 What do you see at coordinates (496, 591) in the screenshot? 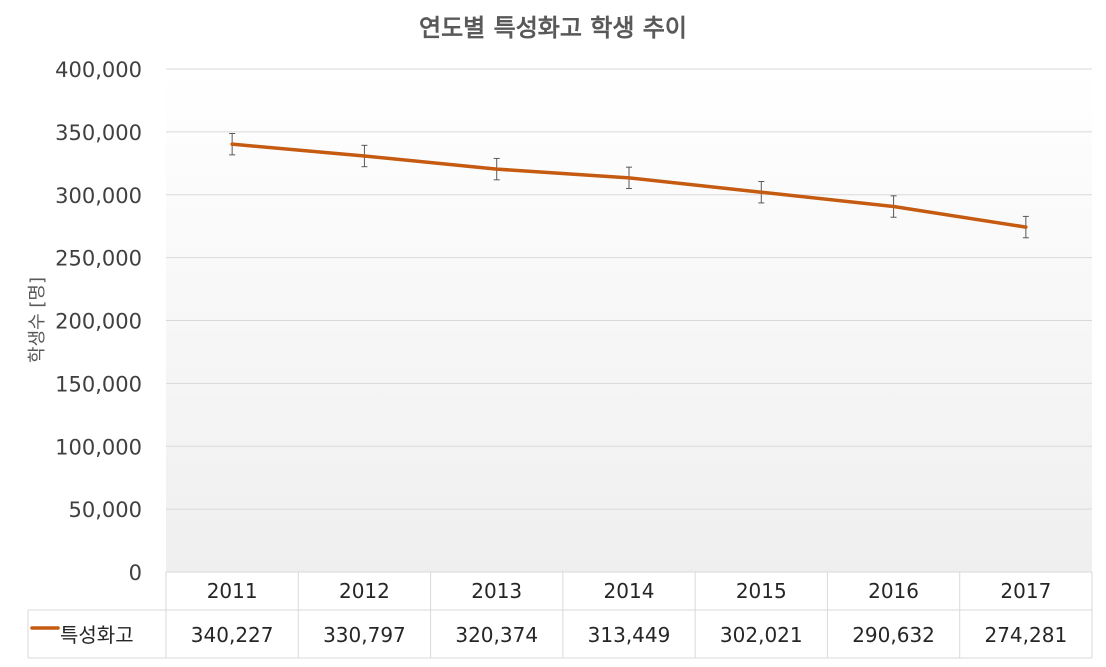
I see `x-category-label: 2013` at bounding box center [496, 591].